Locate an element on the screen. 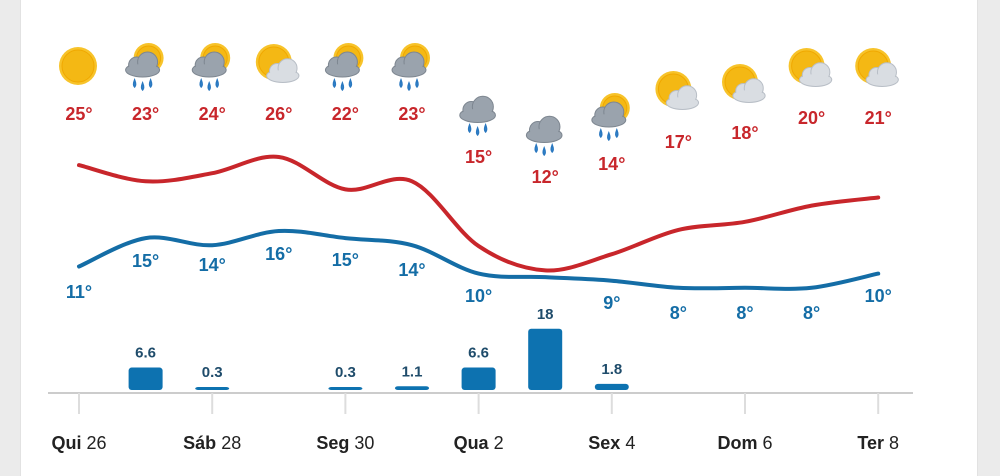 The image size is (1000, 476). x-tick-day-number: 6 is located at coordinates (768, 443).